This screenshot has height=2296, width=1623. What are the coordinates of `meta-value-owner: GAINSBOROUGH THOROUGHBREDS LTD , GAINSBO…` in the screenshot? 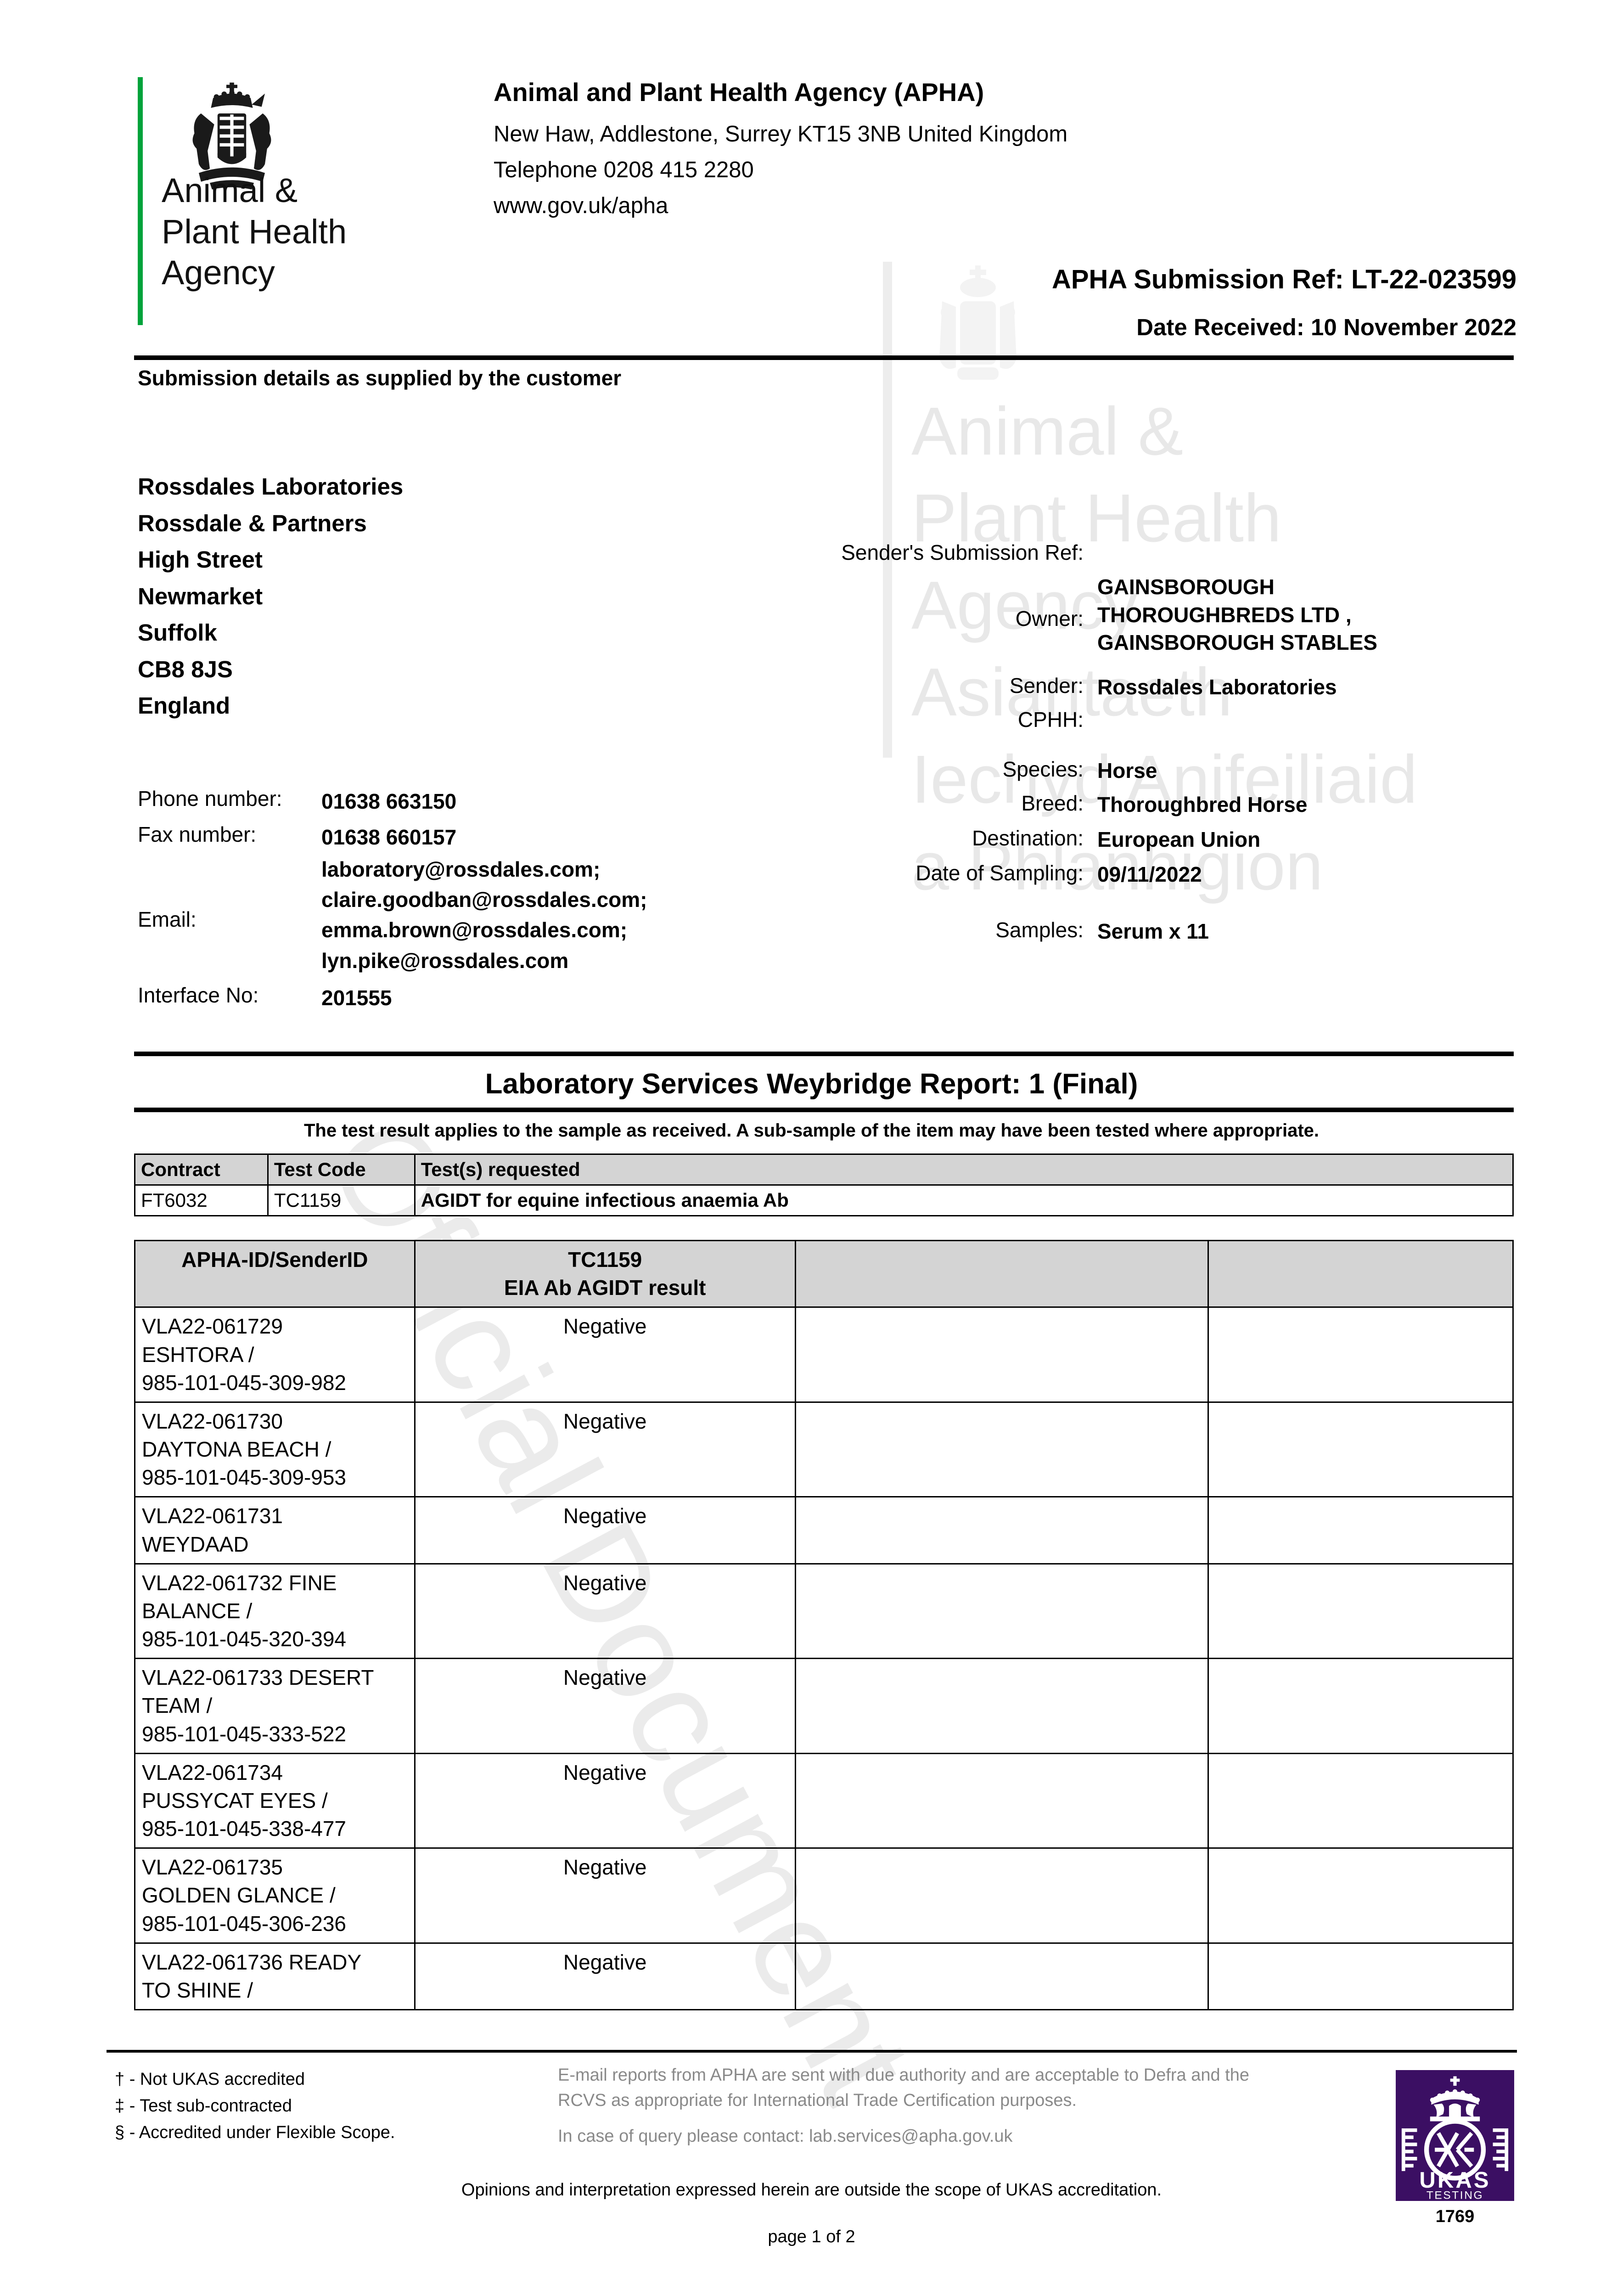 It's located at (1237, 615).